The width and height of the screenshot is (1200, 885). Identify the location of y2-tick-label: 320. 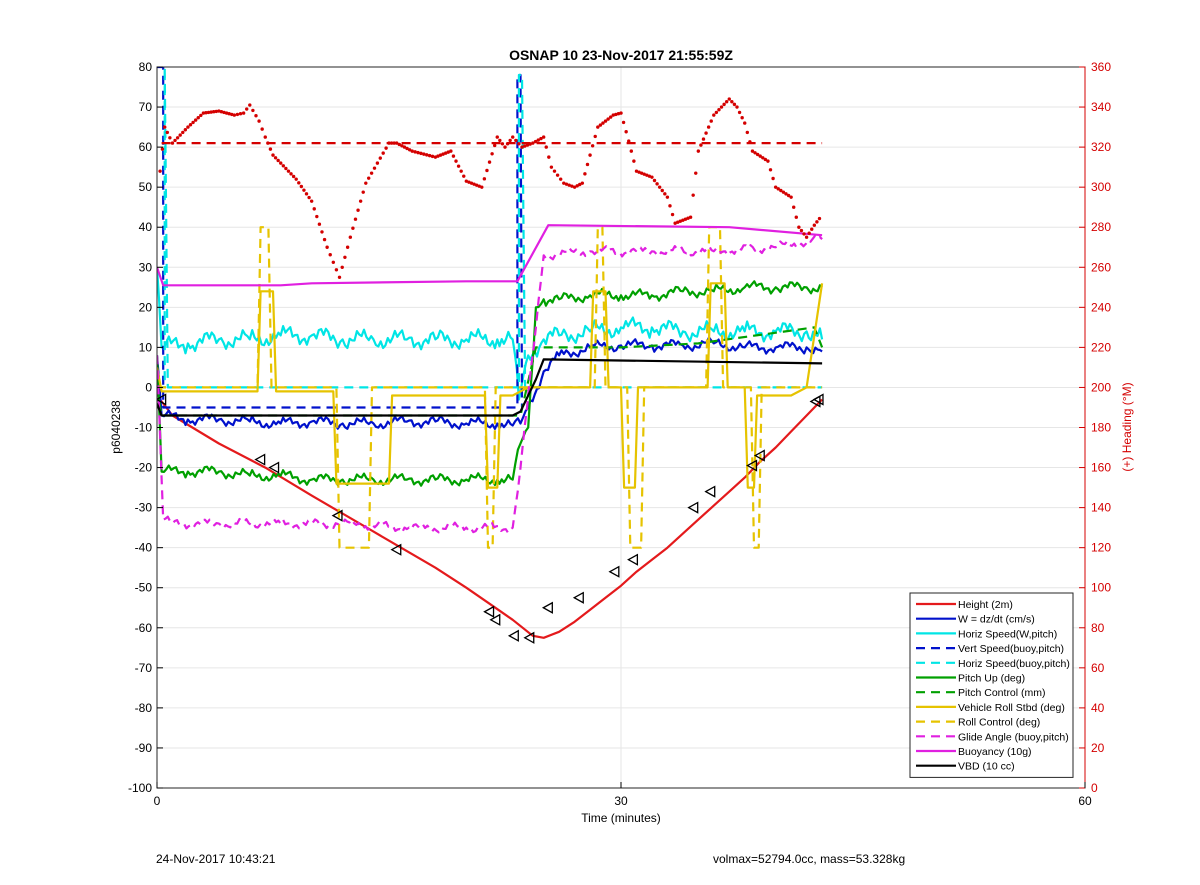
(1101, 147).